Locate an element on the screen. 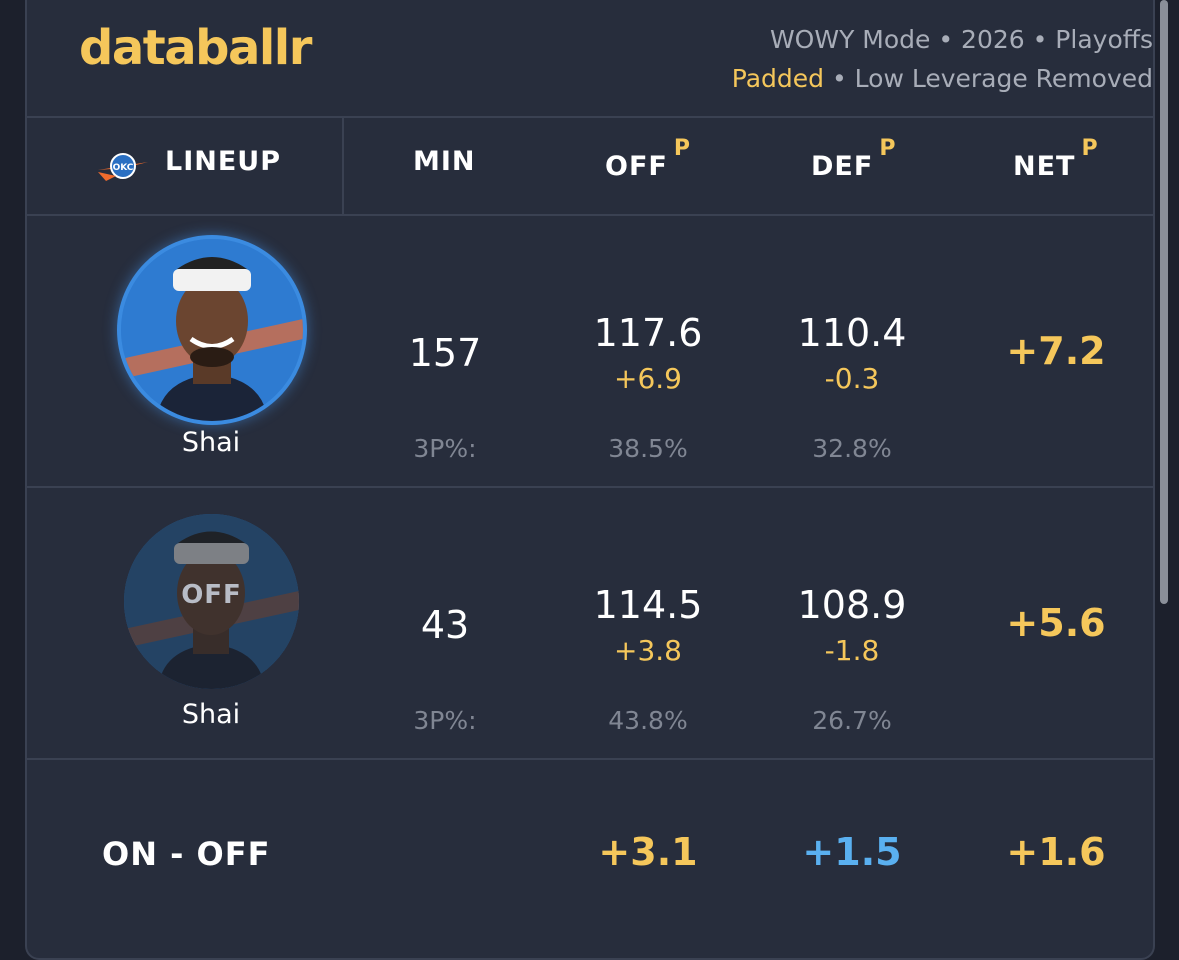  off-rating: 114.5 is located at coordinates (648, 605).